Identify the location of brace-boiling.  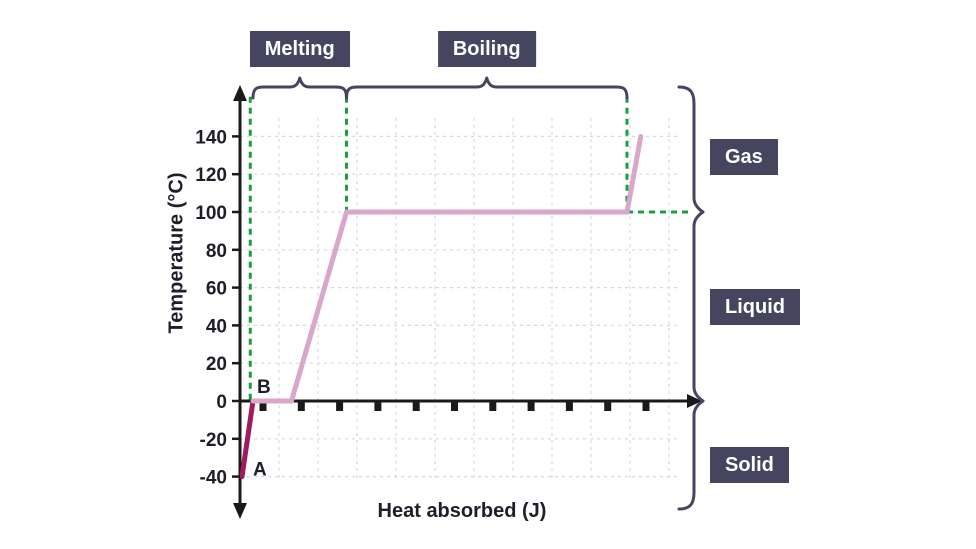
(487, 88).